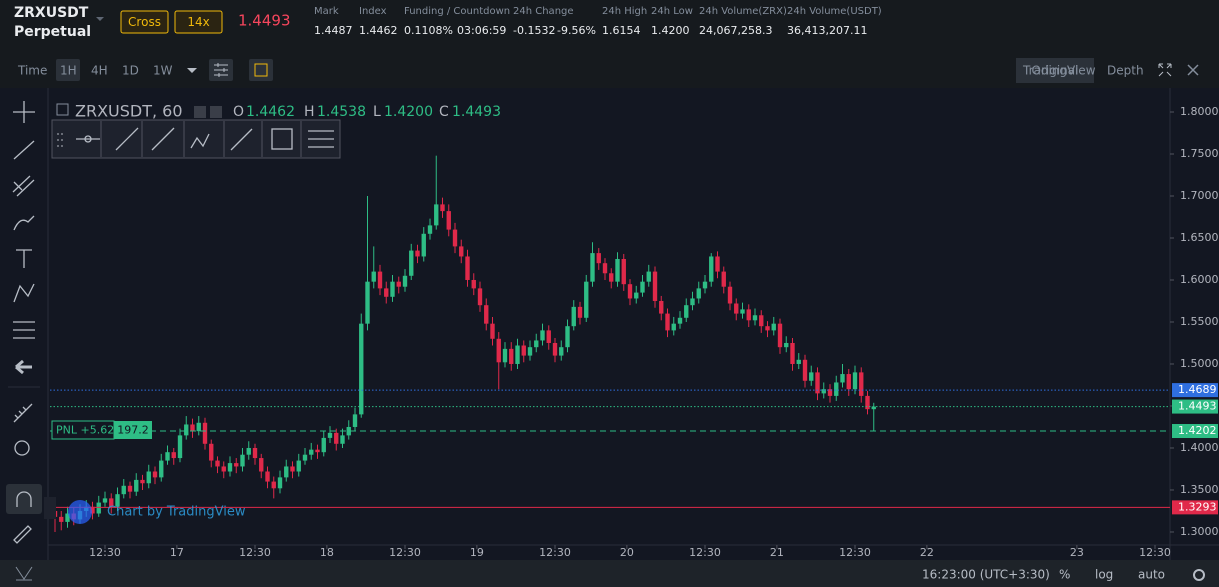 This screenshot has height=587, width=1219. Describe the element at coordinates (1104, 575) in the screenshot. I see `log-toggle: log` at that location.